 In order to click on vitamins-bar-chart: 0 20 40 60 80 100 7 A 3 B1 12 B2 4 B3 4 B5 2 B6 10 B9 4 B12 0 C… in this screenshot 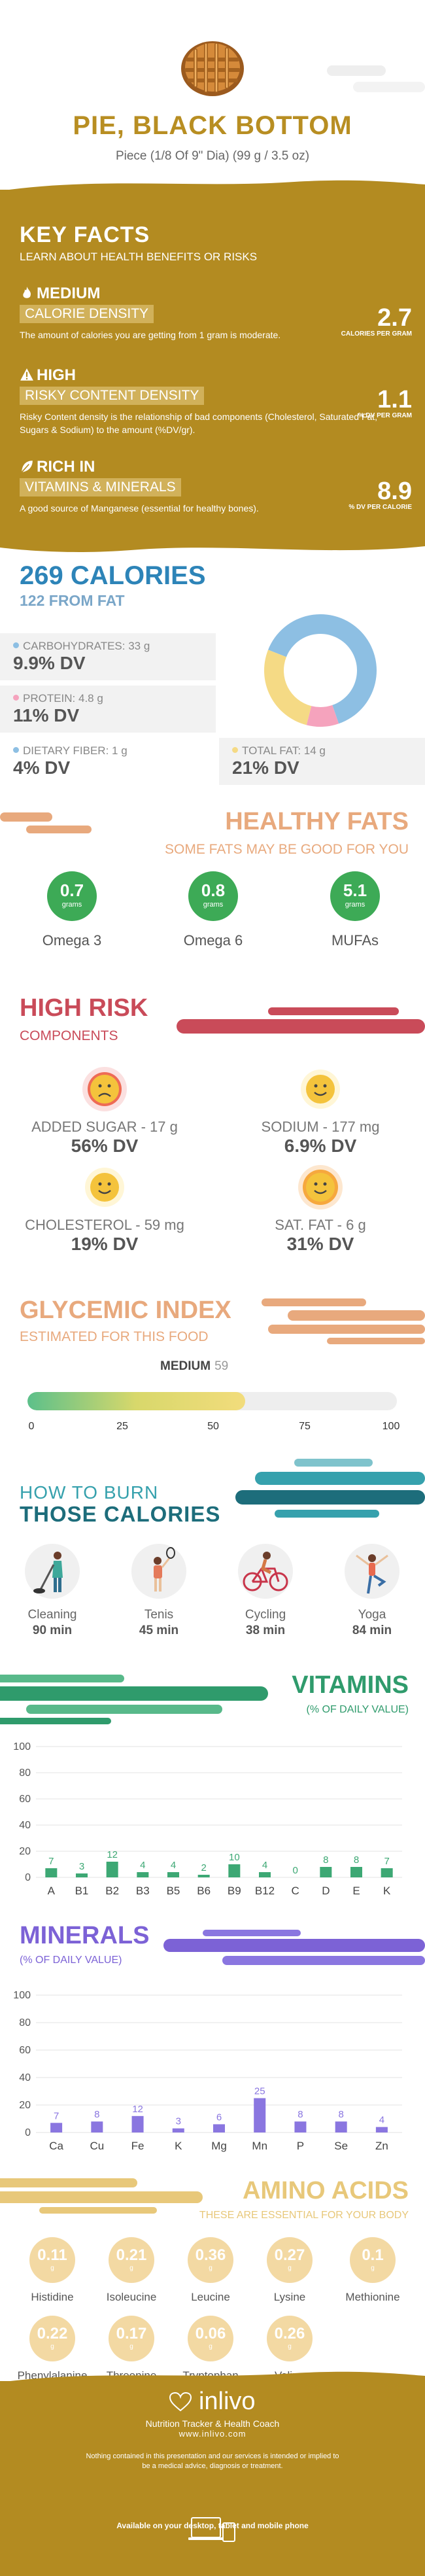, I will do `click(207, 1819)`.